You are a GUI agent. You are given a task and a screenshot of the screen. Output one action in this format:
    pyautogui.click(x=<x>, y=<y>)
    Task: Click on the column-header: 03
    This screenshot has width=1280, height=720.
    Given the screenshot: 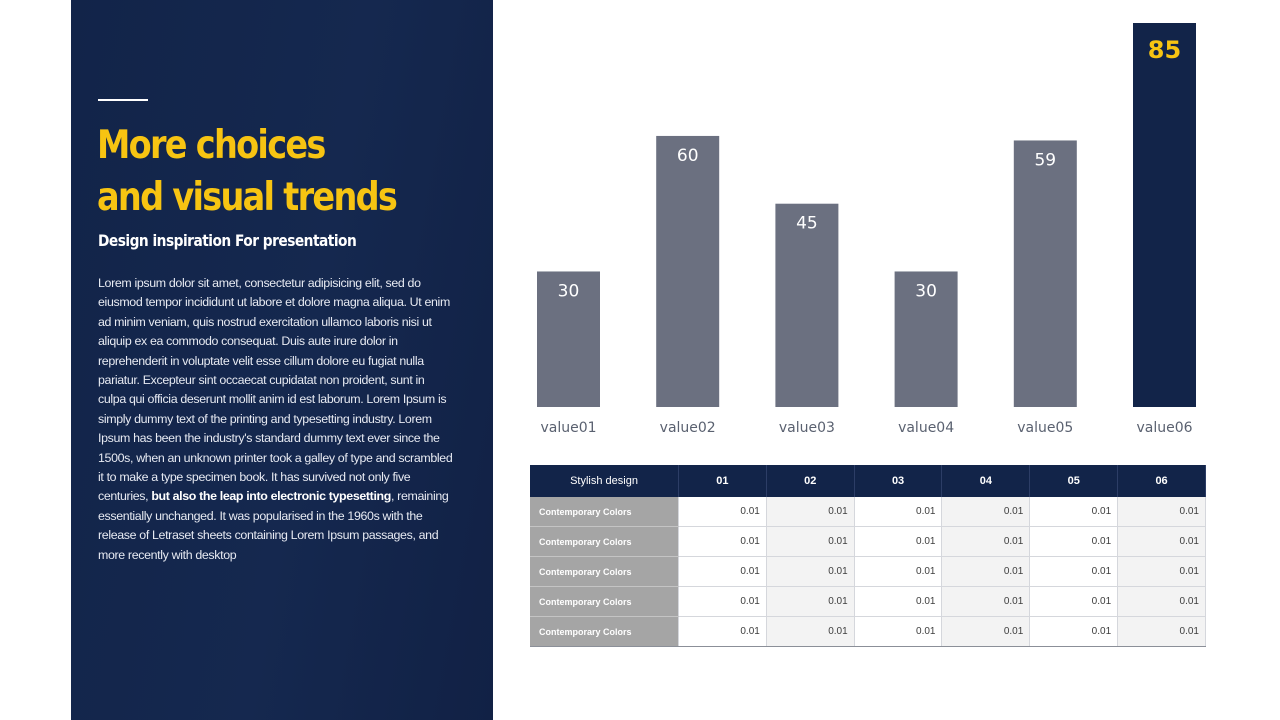 What is the action you would take?
    pyautogui.click(x=898, y=481)
    